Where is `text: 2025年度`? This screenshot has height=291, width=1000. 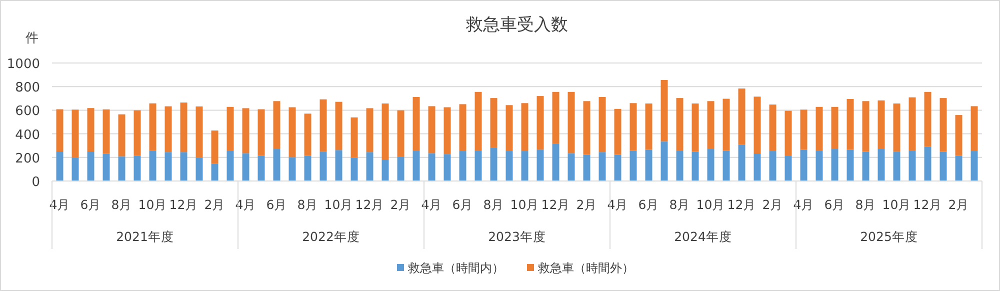
text: 2025年度 is located at coordinates (889, 236).